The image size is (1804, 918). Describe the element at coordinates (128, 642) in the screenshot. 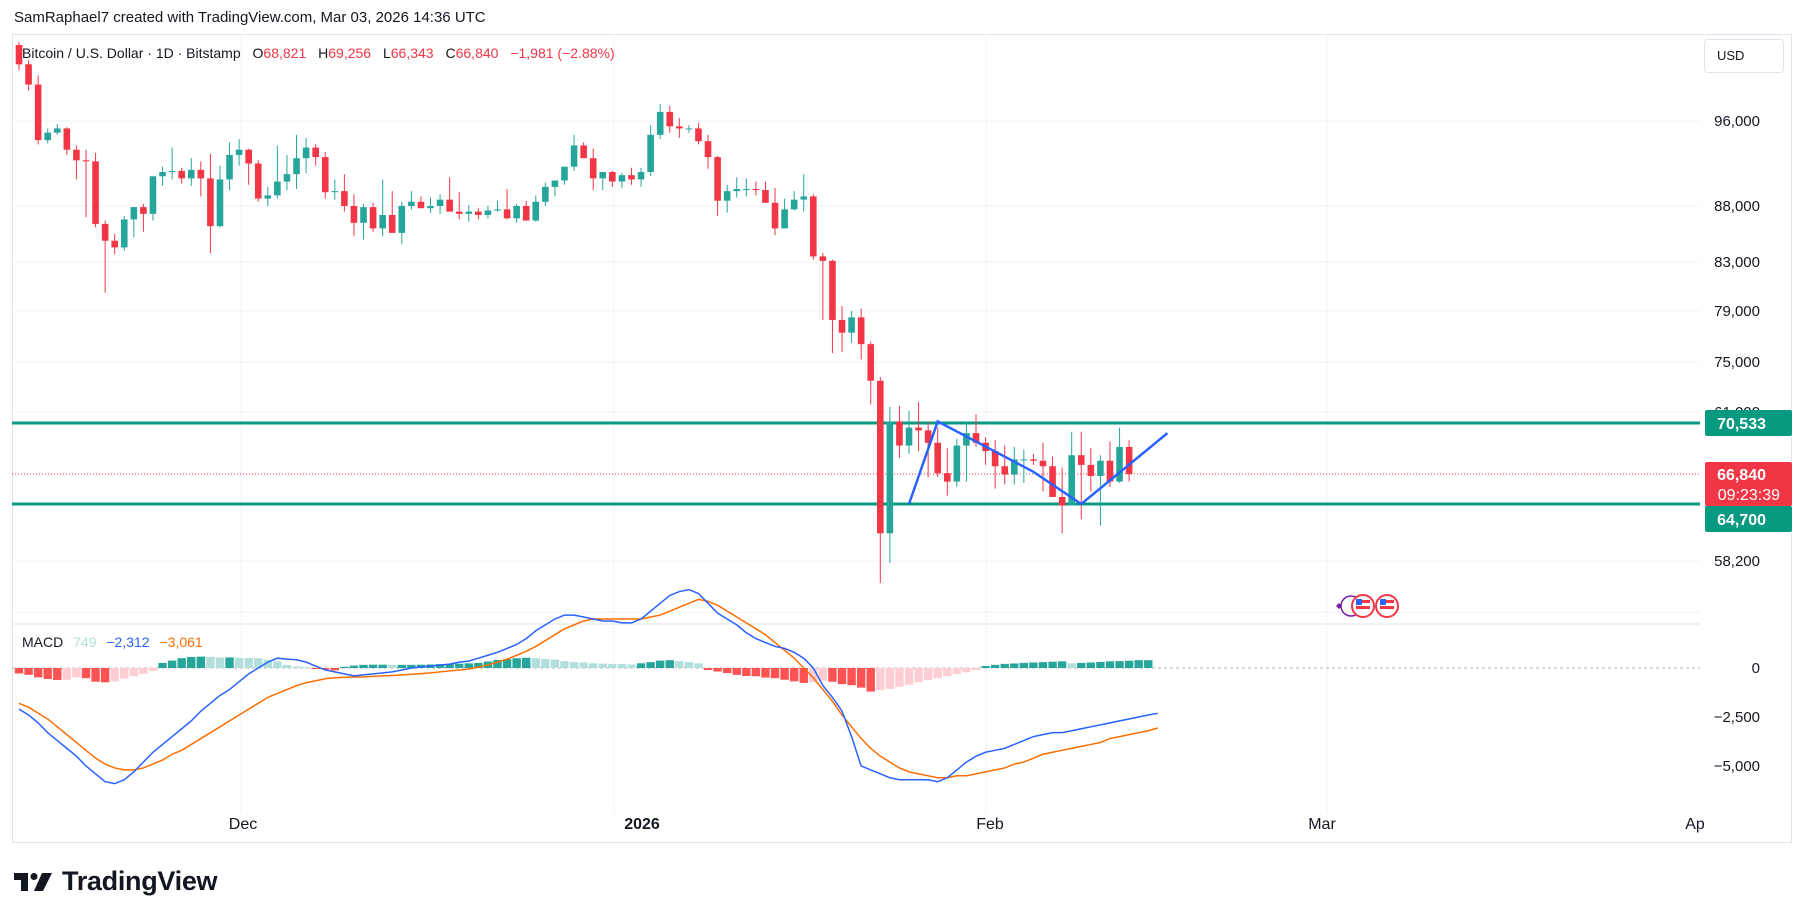

I see `macd-line-value: −2,312` at that location.